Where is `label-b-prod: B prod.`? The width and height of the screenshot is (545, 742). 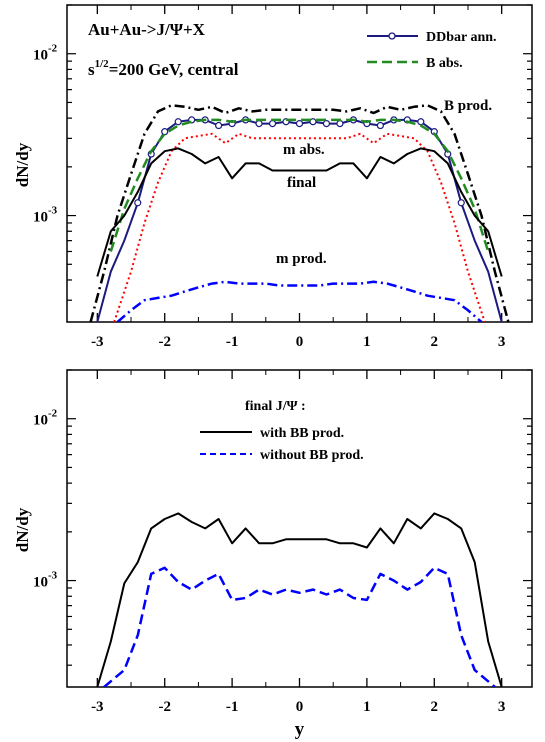
label-b-prod: B prod. is located at coordinates (468, 106).